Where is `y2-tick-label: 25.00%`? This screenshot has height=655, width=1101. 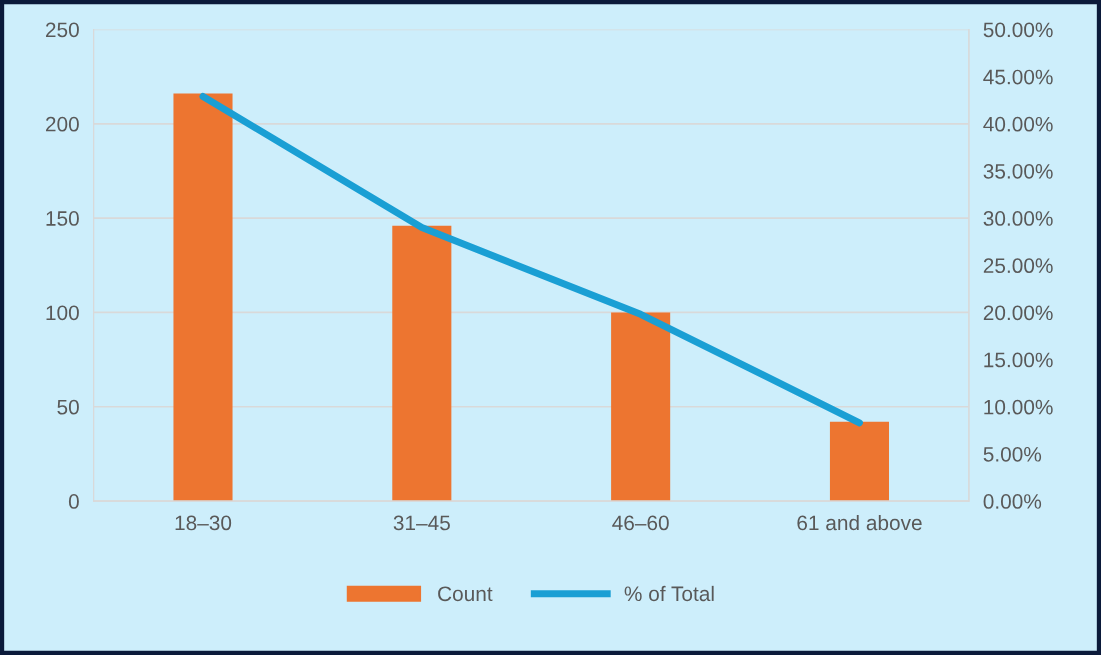 y2-tick-label: 25.00% is located at coordinates (1018, 266).